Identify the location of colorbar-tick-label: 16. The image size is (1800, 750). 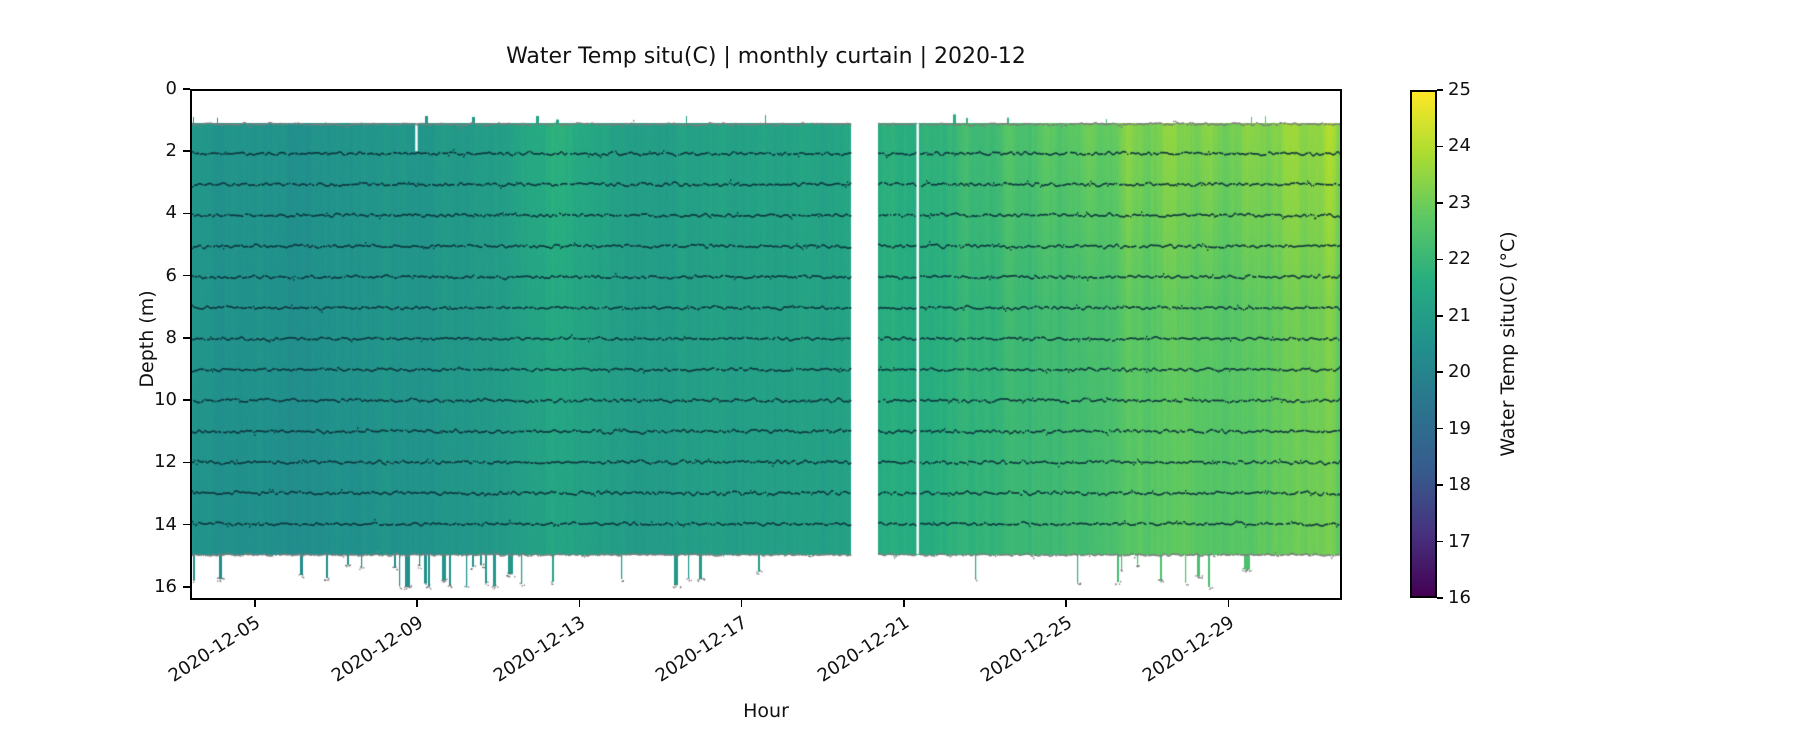
(1459, 597).